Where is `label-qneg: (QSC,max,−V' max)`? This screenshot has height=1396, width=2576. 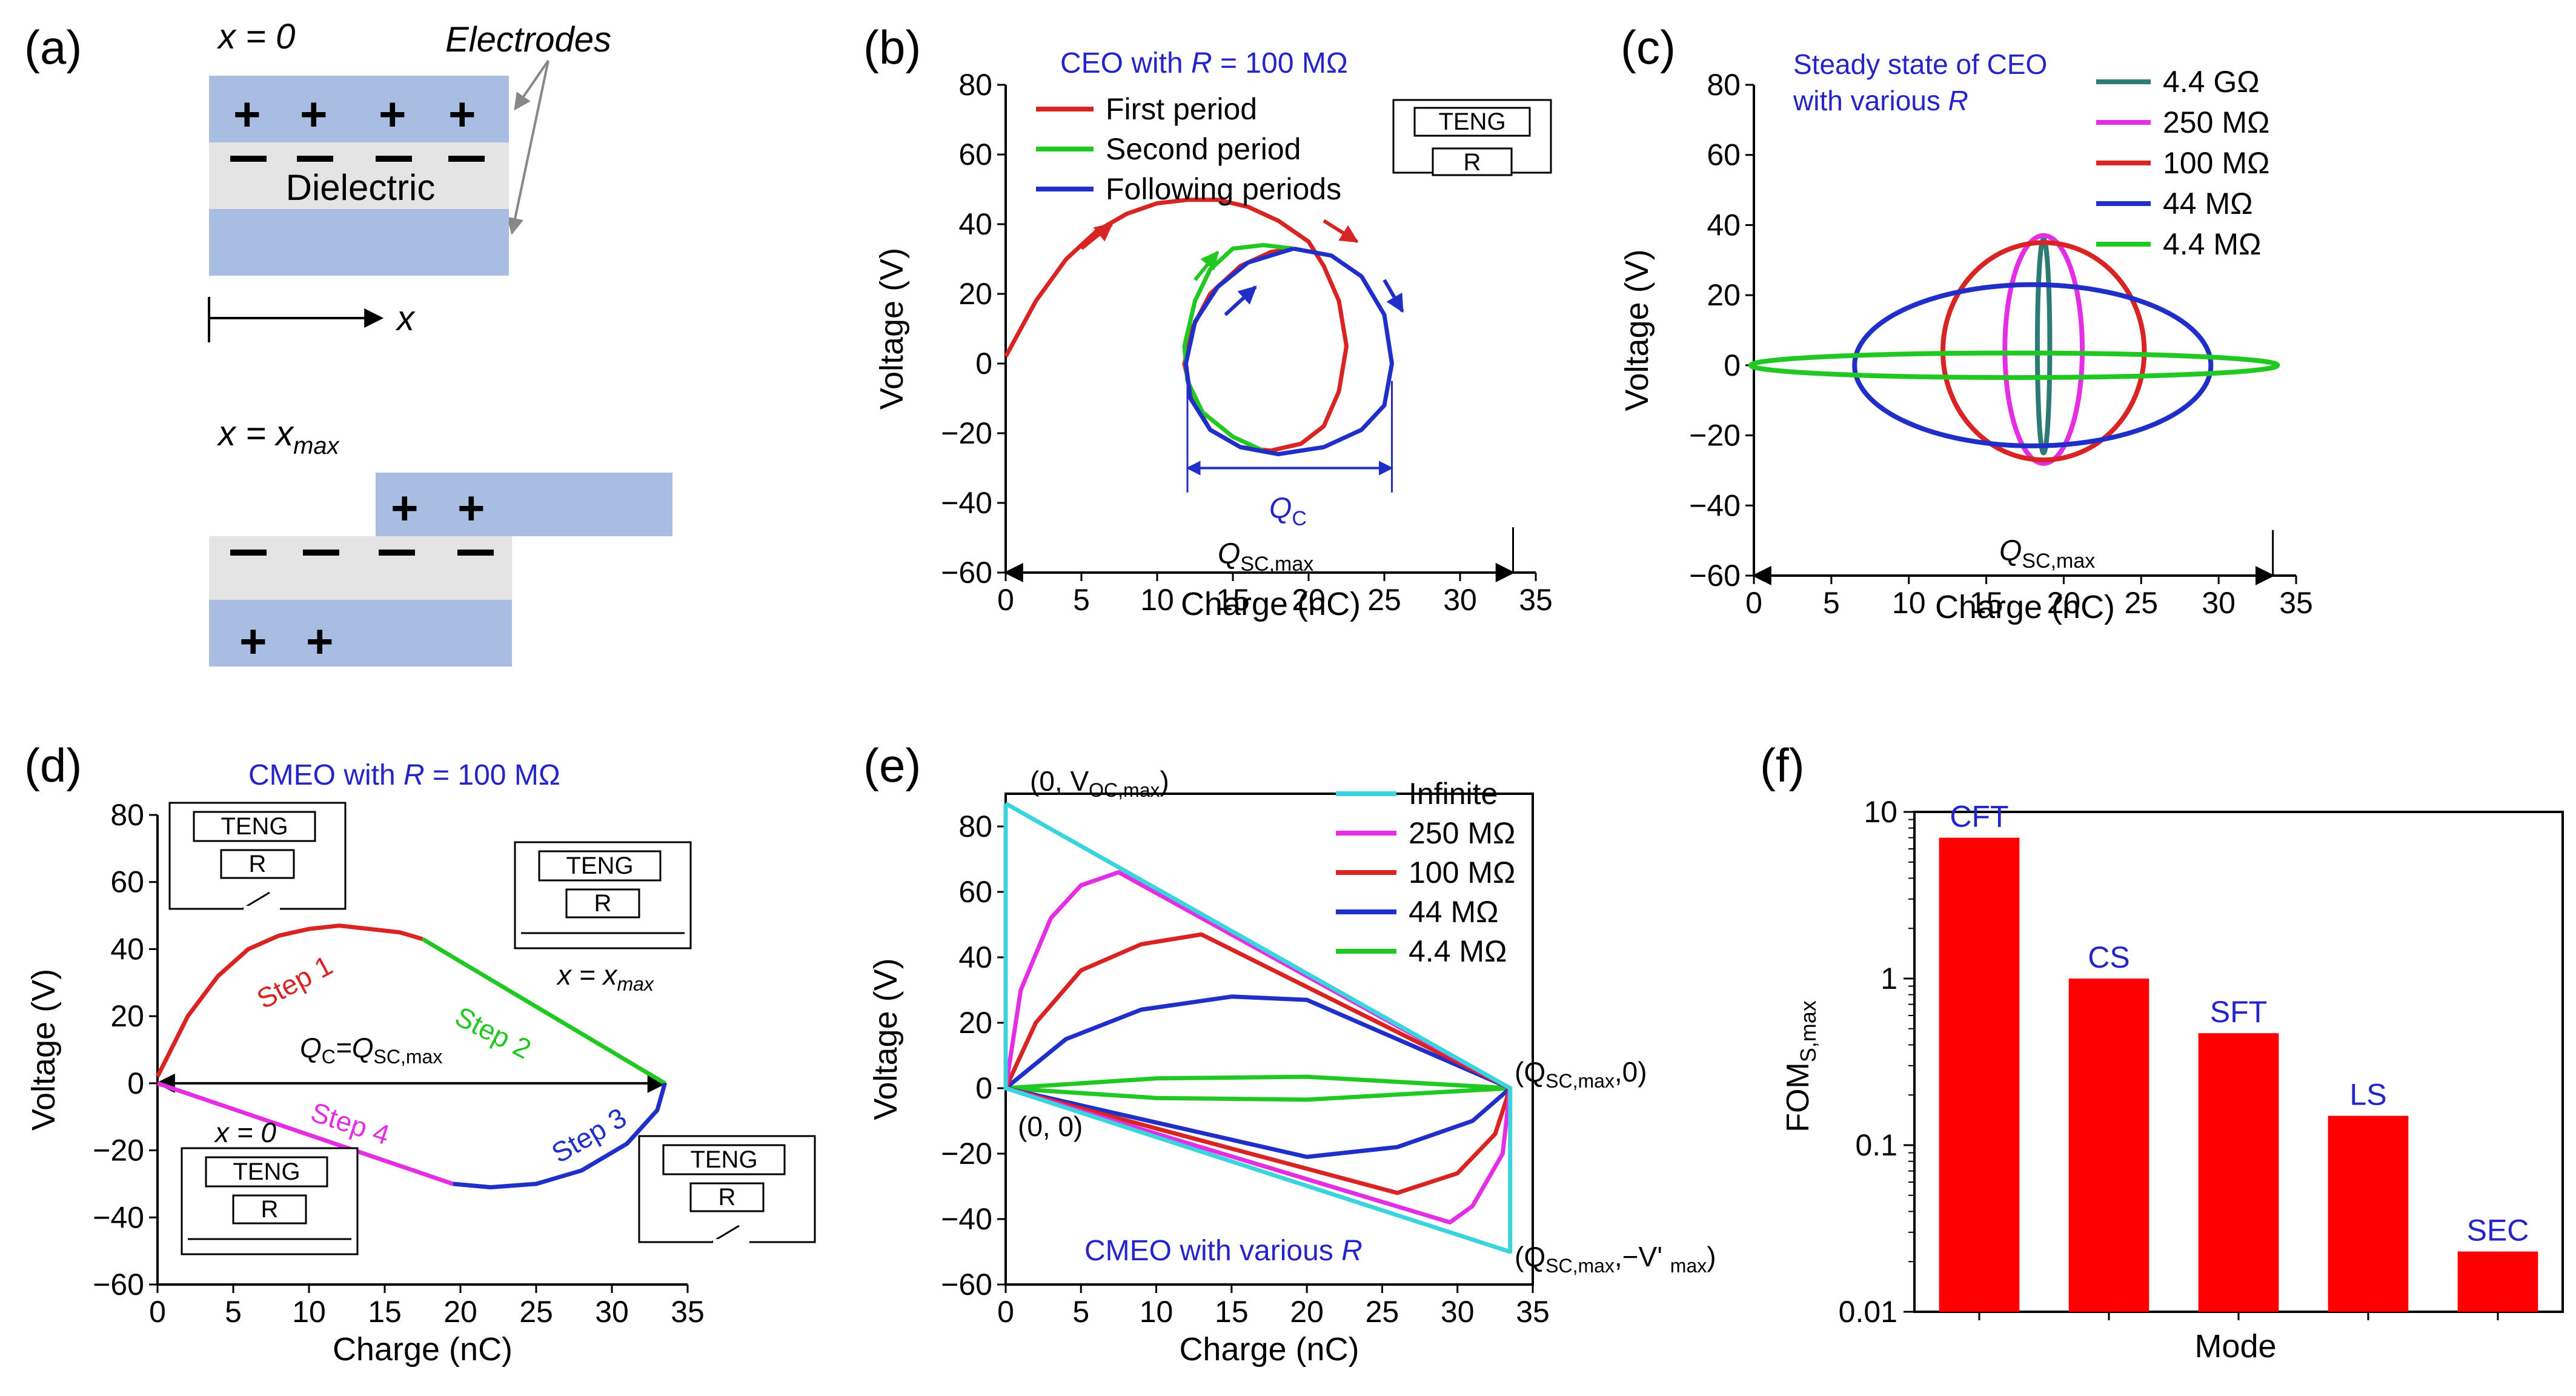 label-qneg: (QSC,max,−V' max) is located at coordinates (1615, 1259).